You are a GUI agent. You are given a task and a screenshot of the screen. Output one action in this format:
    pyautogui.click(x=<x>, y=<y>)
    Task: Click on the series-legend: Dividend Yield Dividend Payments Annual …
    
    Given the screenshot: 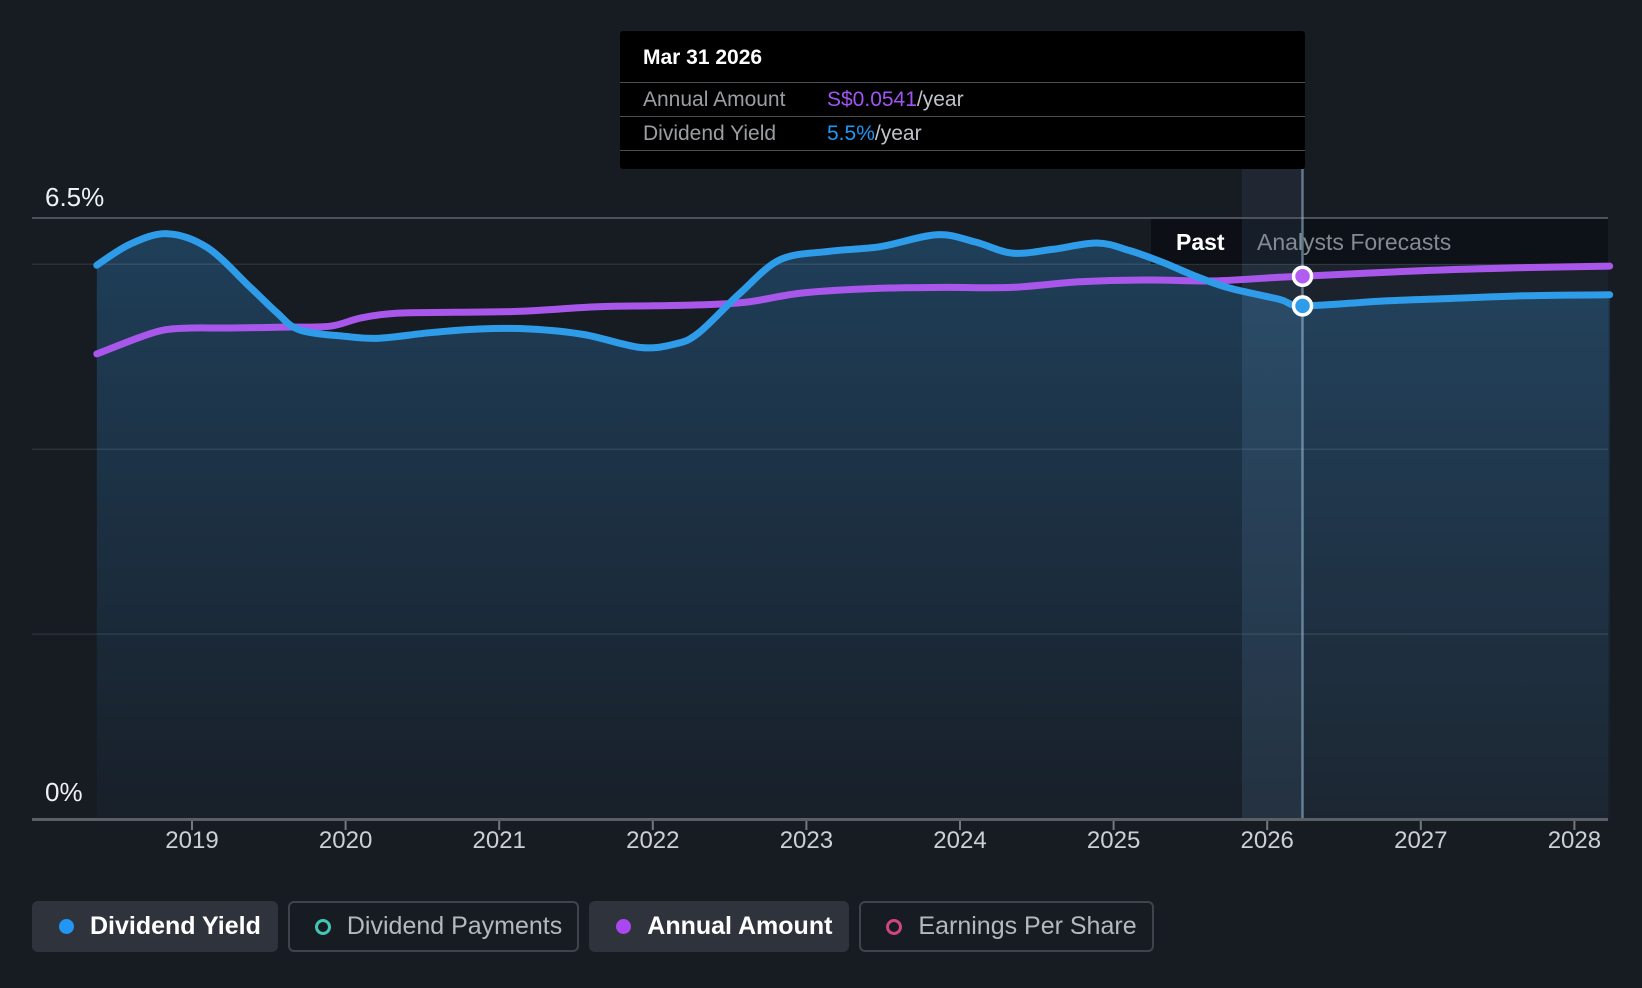 What is the action you would take?
    pyautogui.click(x=593, y=926)
    